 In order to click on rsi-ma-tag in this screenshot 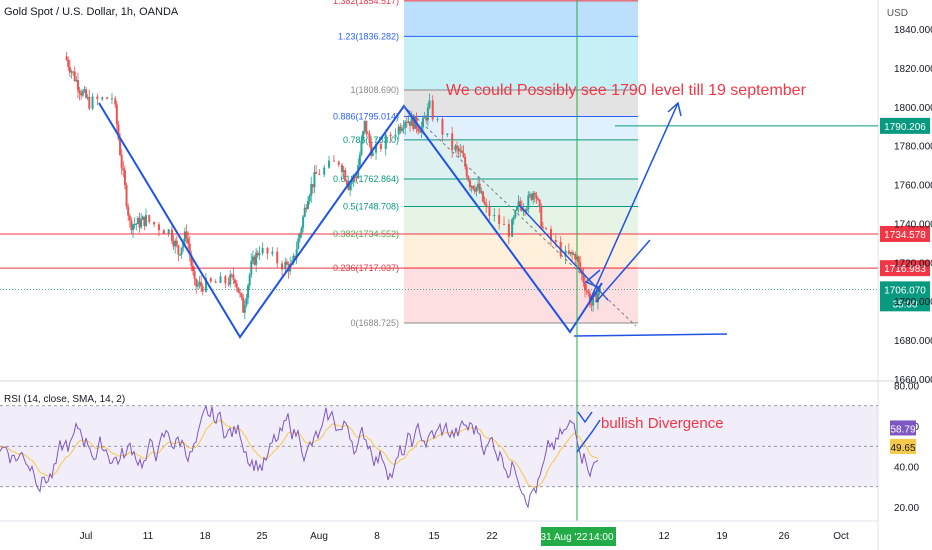, I will do `click(903, 446)`.